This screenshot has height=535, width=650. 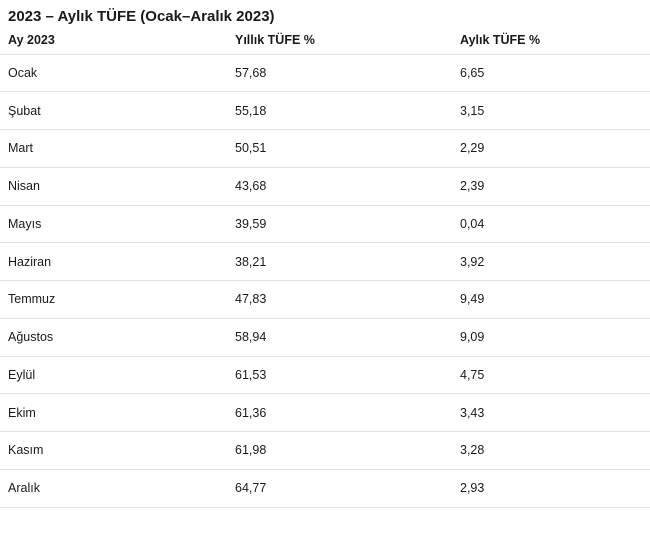 I want to click on monthly-tufe-cell: 9,49, so click(x=551, y=299).